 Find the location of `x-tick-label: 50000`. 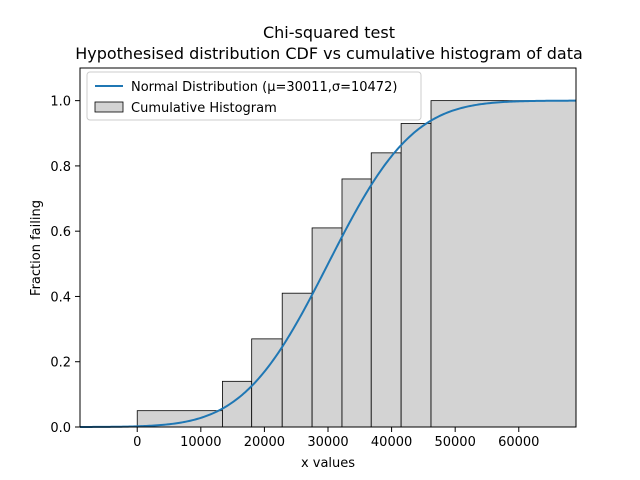

x-tick-label: 50000 is located at coordinates (454, 442).